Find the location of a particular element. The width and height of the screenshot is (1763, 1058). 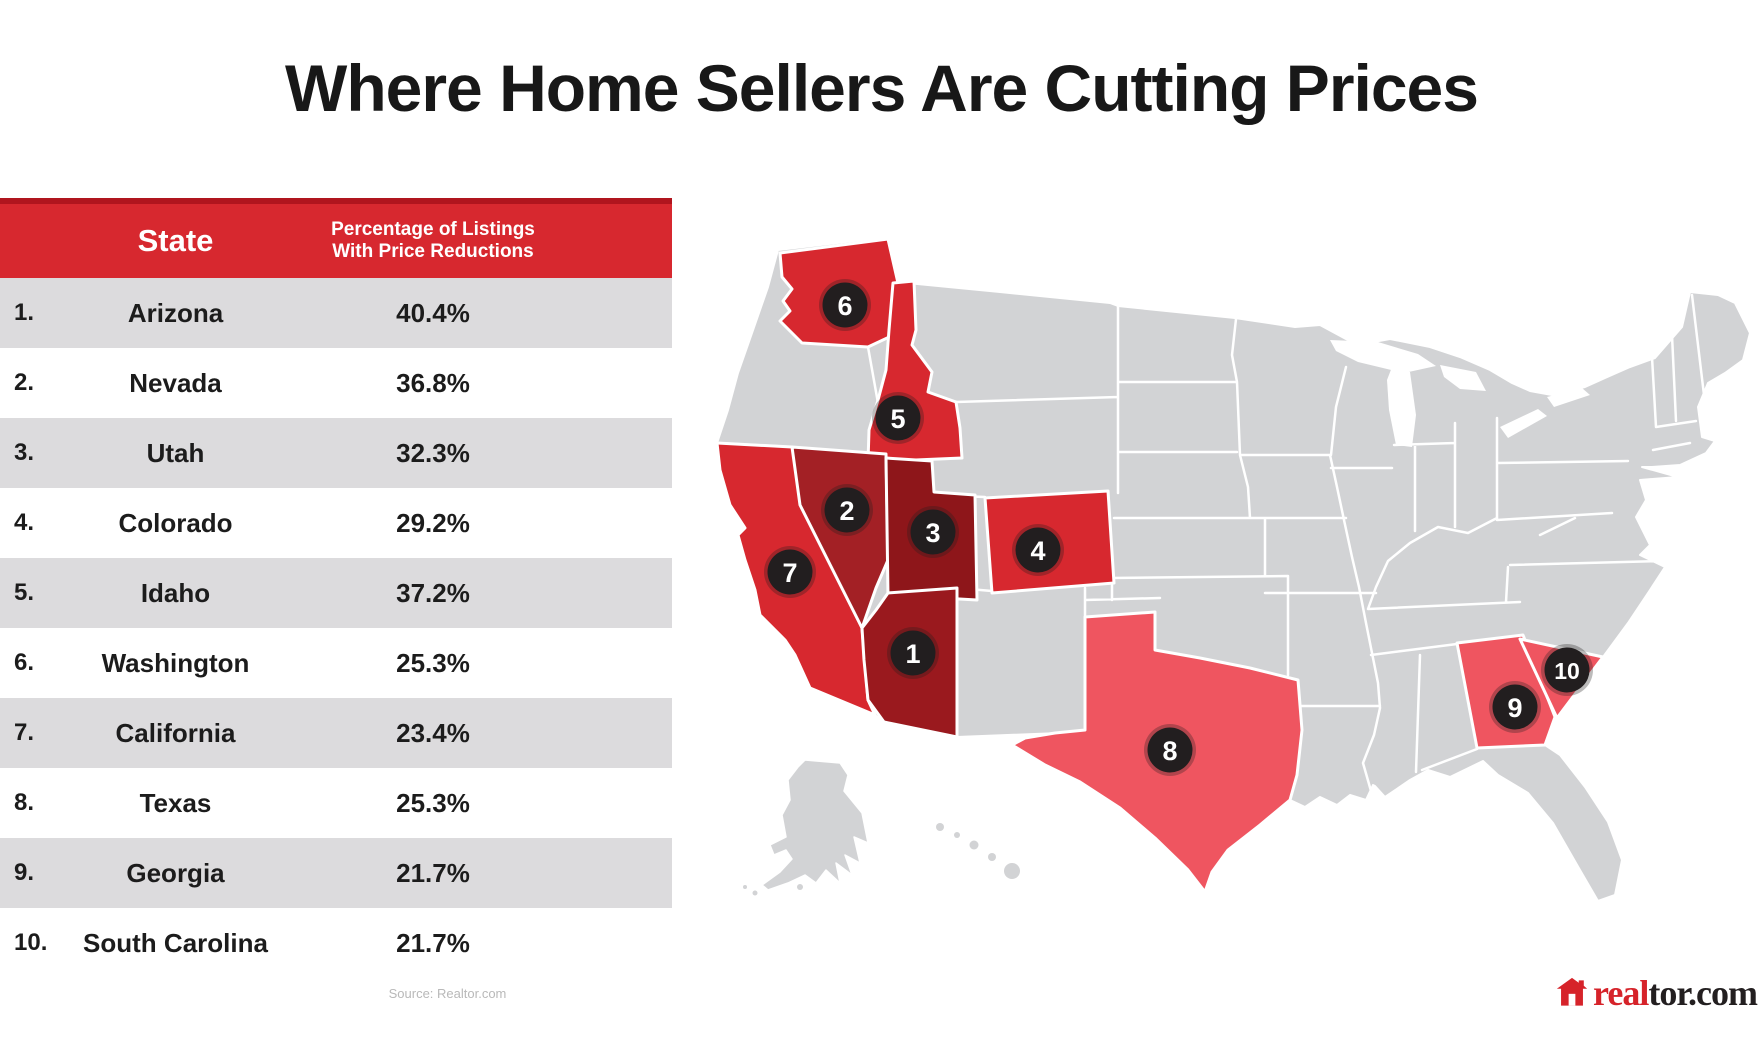

rank-cell: 2. is located at coordinates (24, 382).